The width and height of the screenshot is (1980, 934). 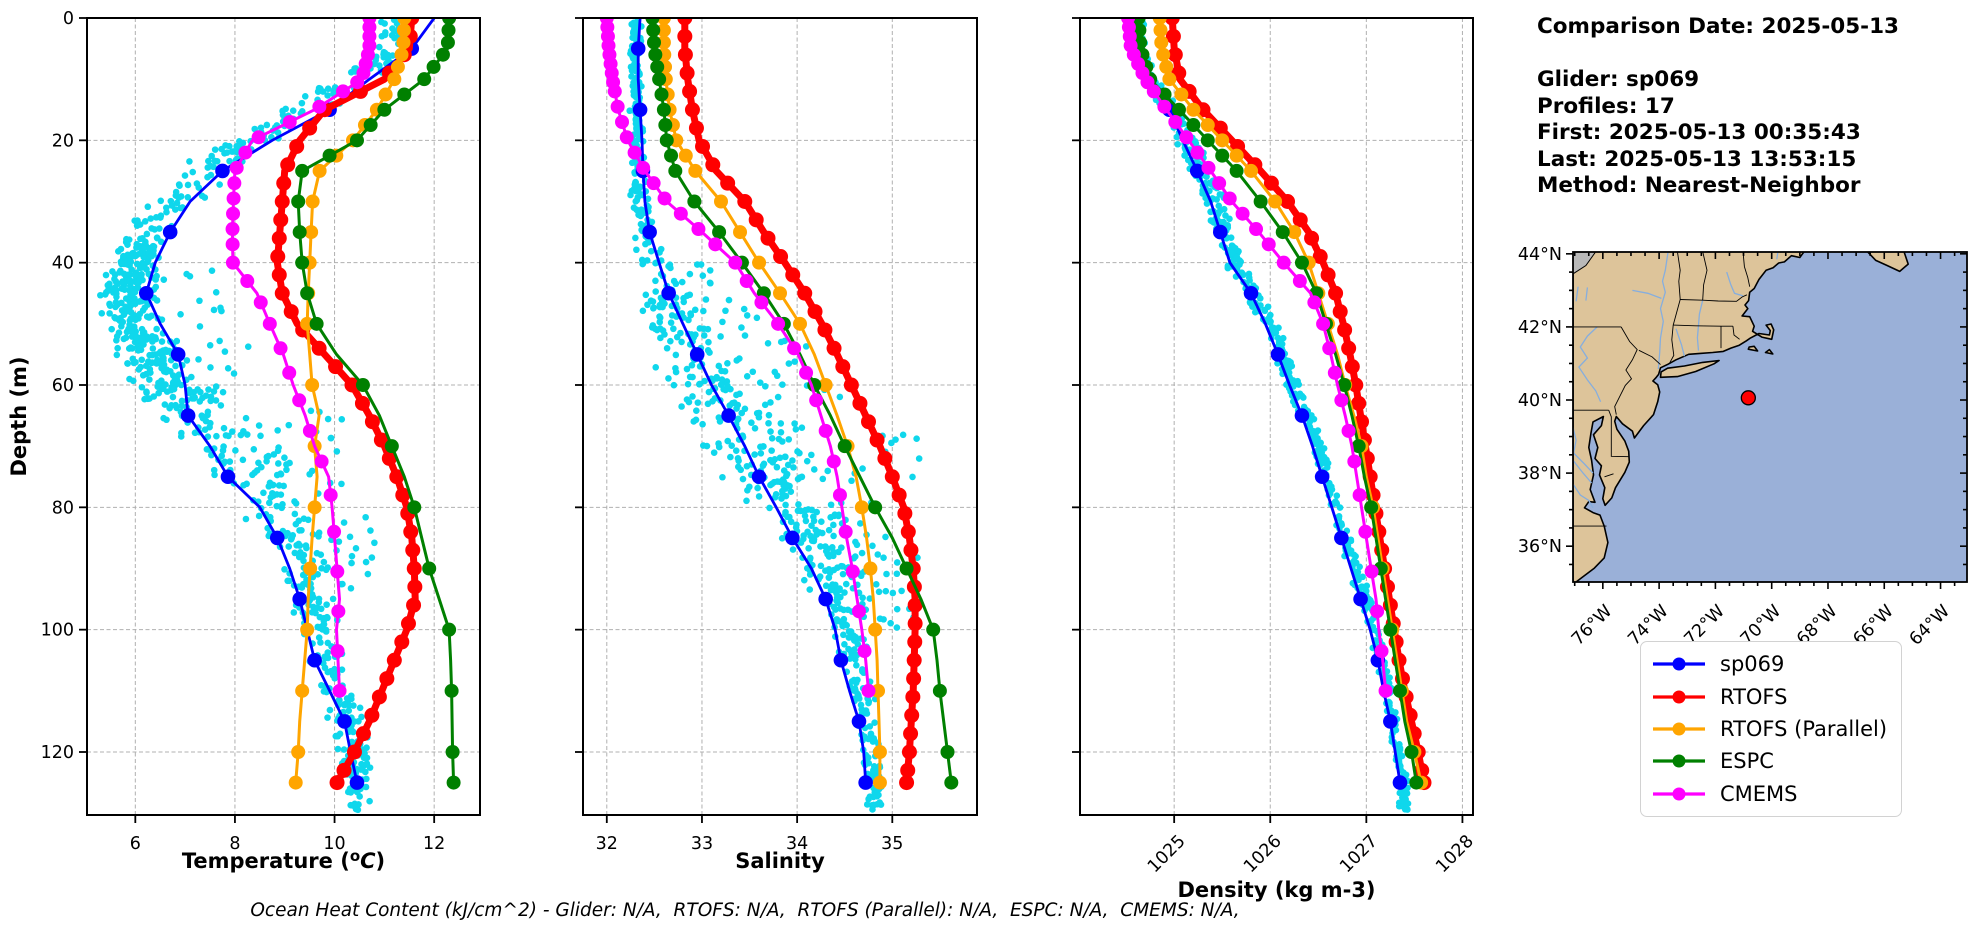 I want to click on comparison-method: Method: Nearest-Neighbor, so click(x=1699, y=186).